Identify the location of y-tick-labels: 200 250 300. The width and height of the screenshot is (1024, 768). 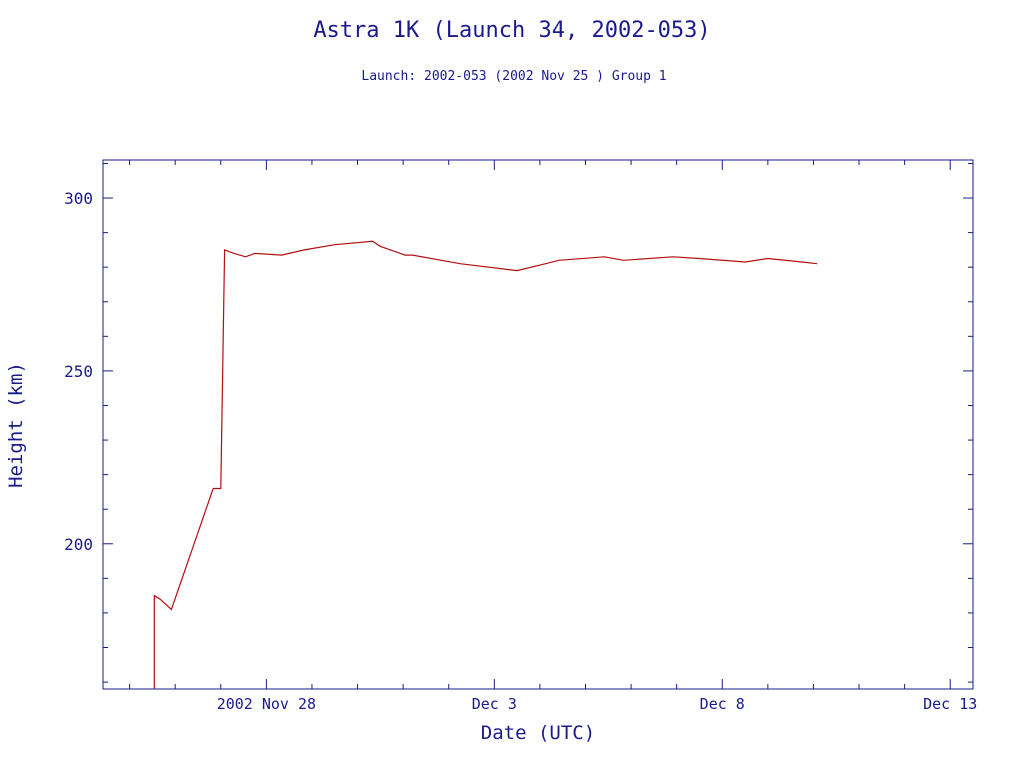
(78, 371).